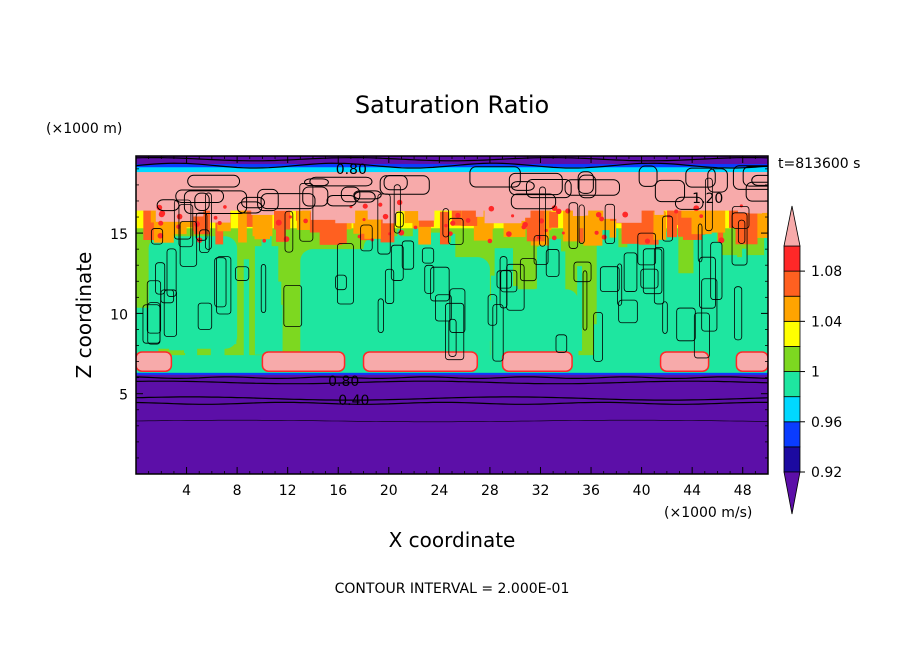  What do you see at coordinates (452, 160) in the screenshot?
I see `top-dry-band` at bounding box center [452, 160].